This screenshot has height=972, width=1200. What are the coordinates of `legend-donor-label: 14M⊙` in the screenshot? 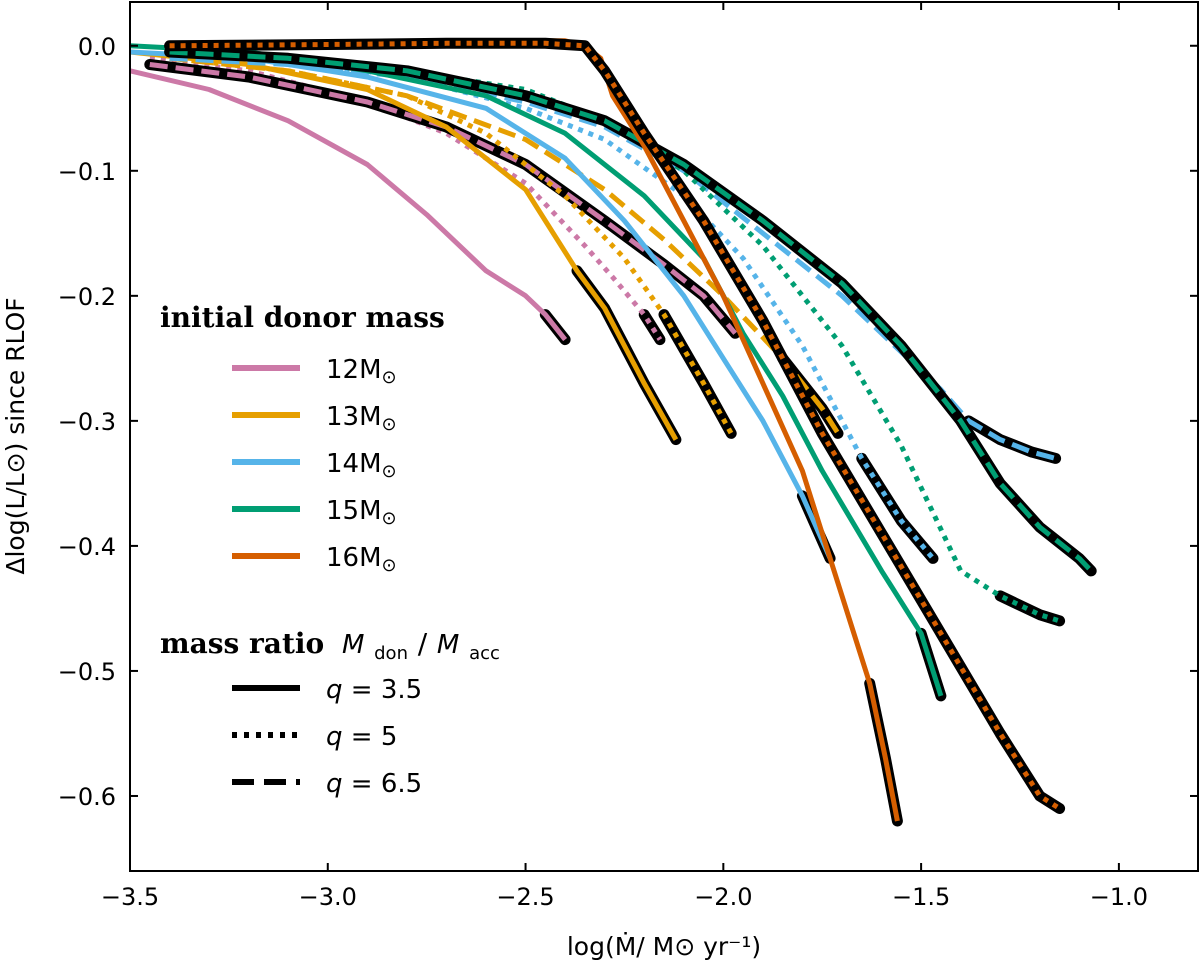 It's located at (361, 465).